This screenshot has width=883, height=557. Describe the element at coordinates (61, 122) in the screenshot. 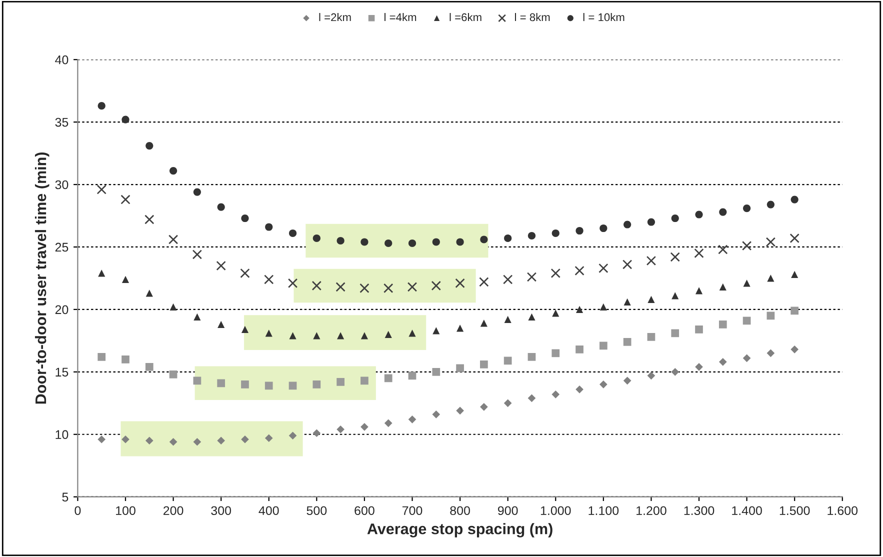

I see `y-tick-label: 35` at that location.